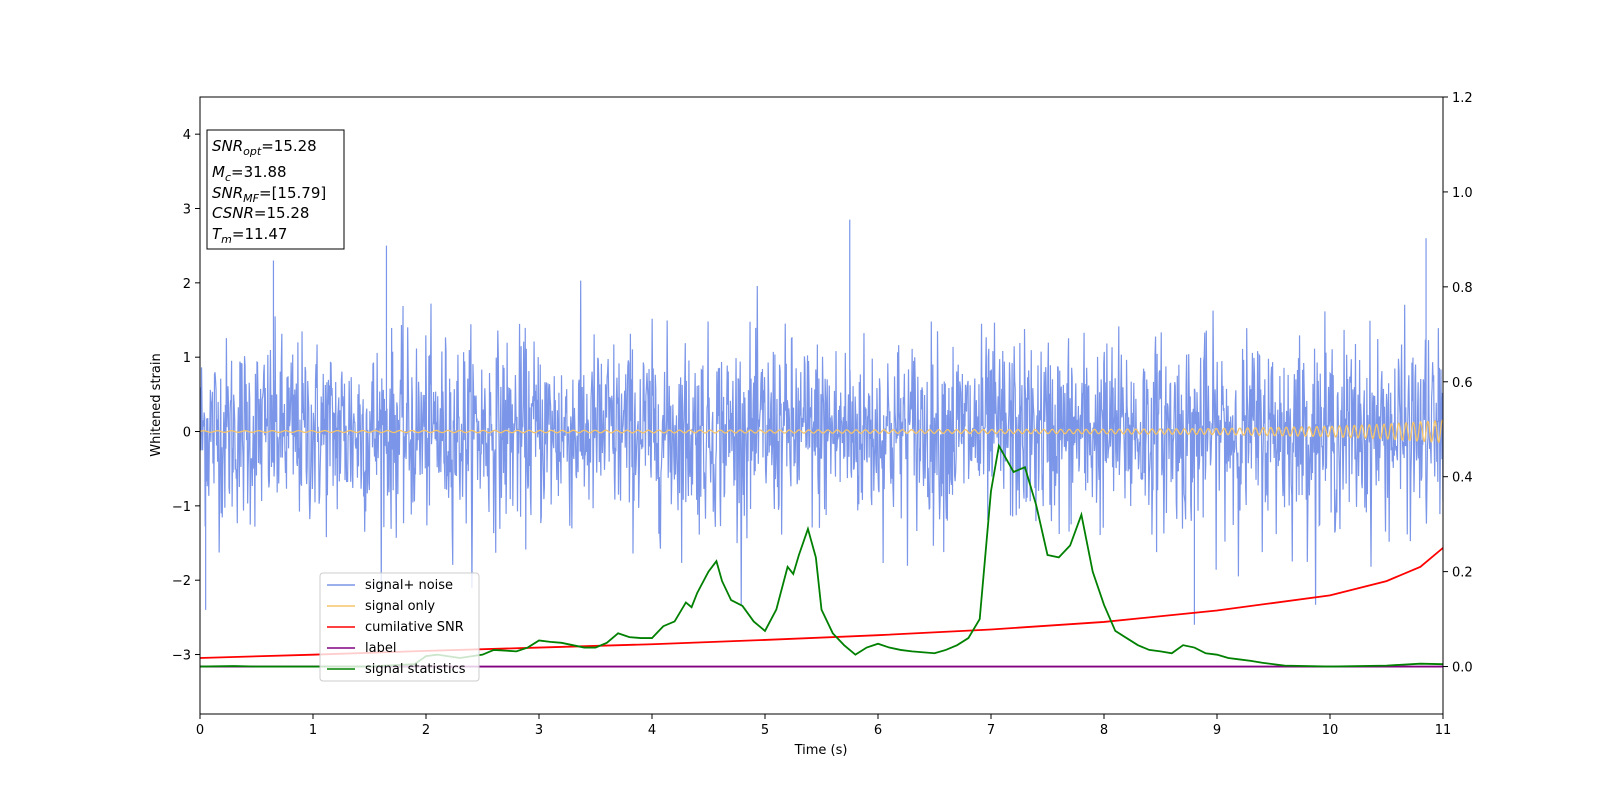  I want to click on x-tick-label: 3, so click(539, 730).